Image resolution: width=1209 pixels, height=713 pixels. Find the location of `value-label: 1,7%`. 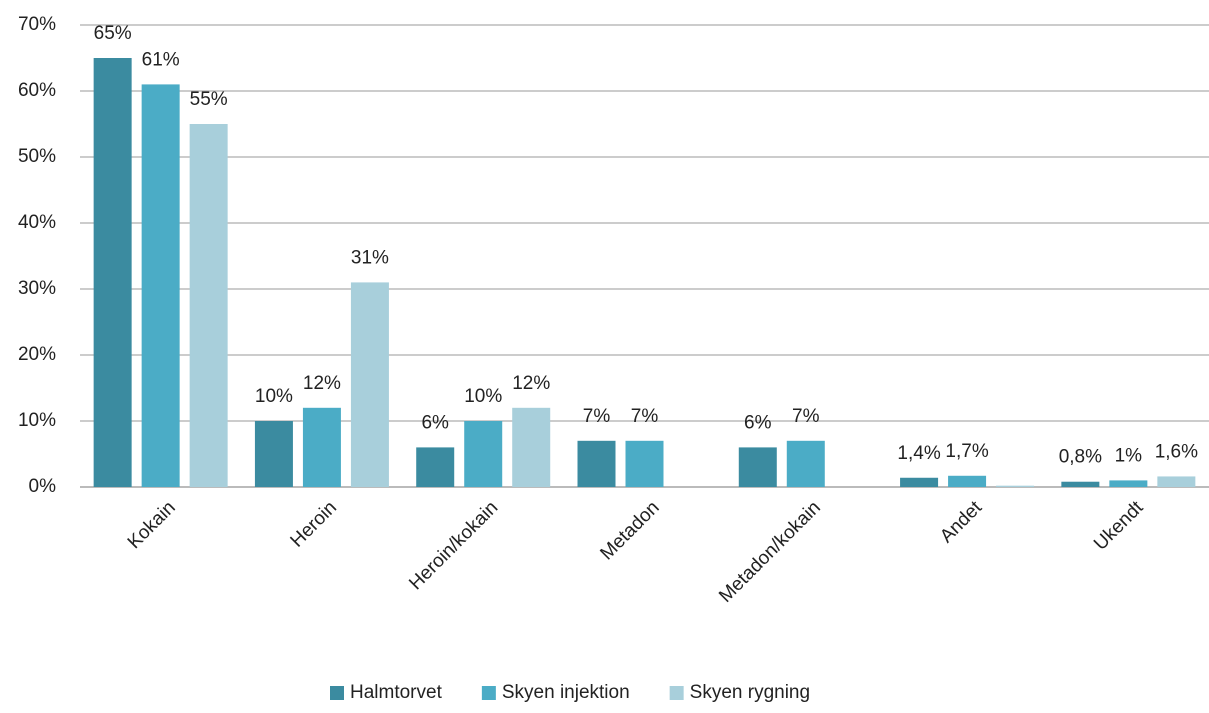

value-label: 1,7% is located at coordinates (966, 451).